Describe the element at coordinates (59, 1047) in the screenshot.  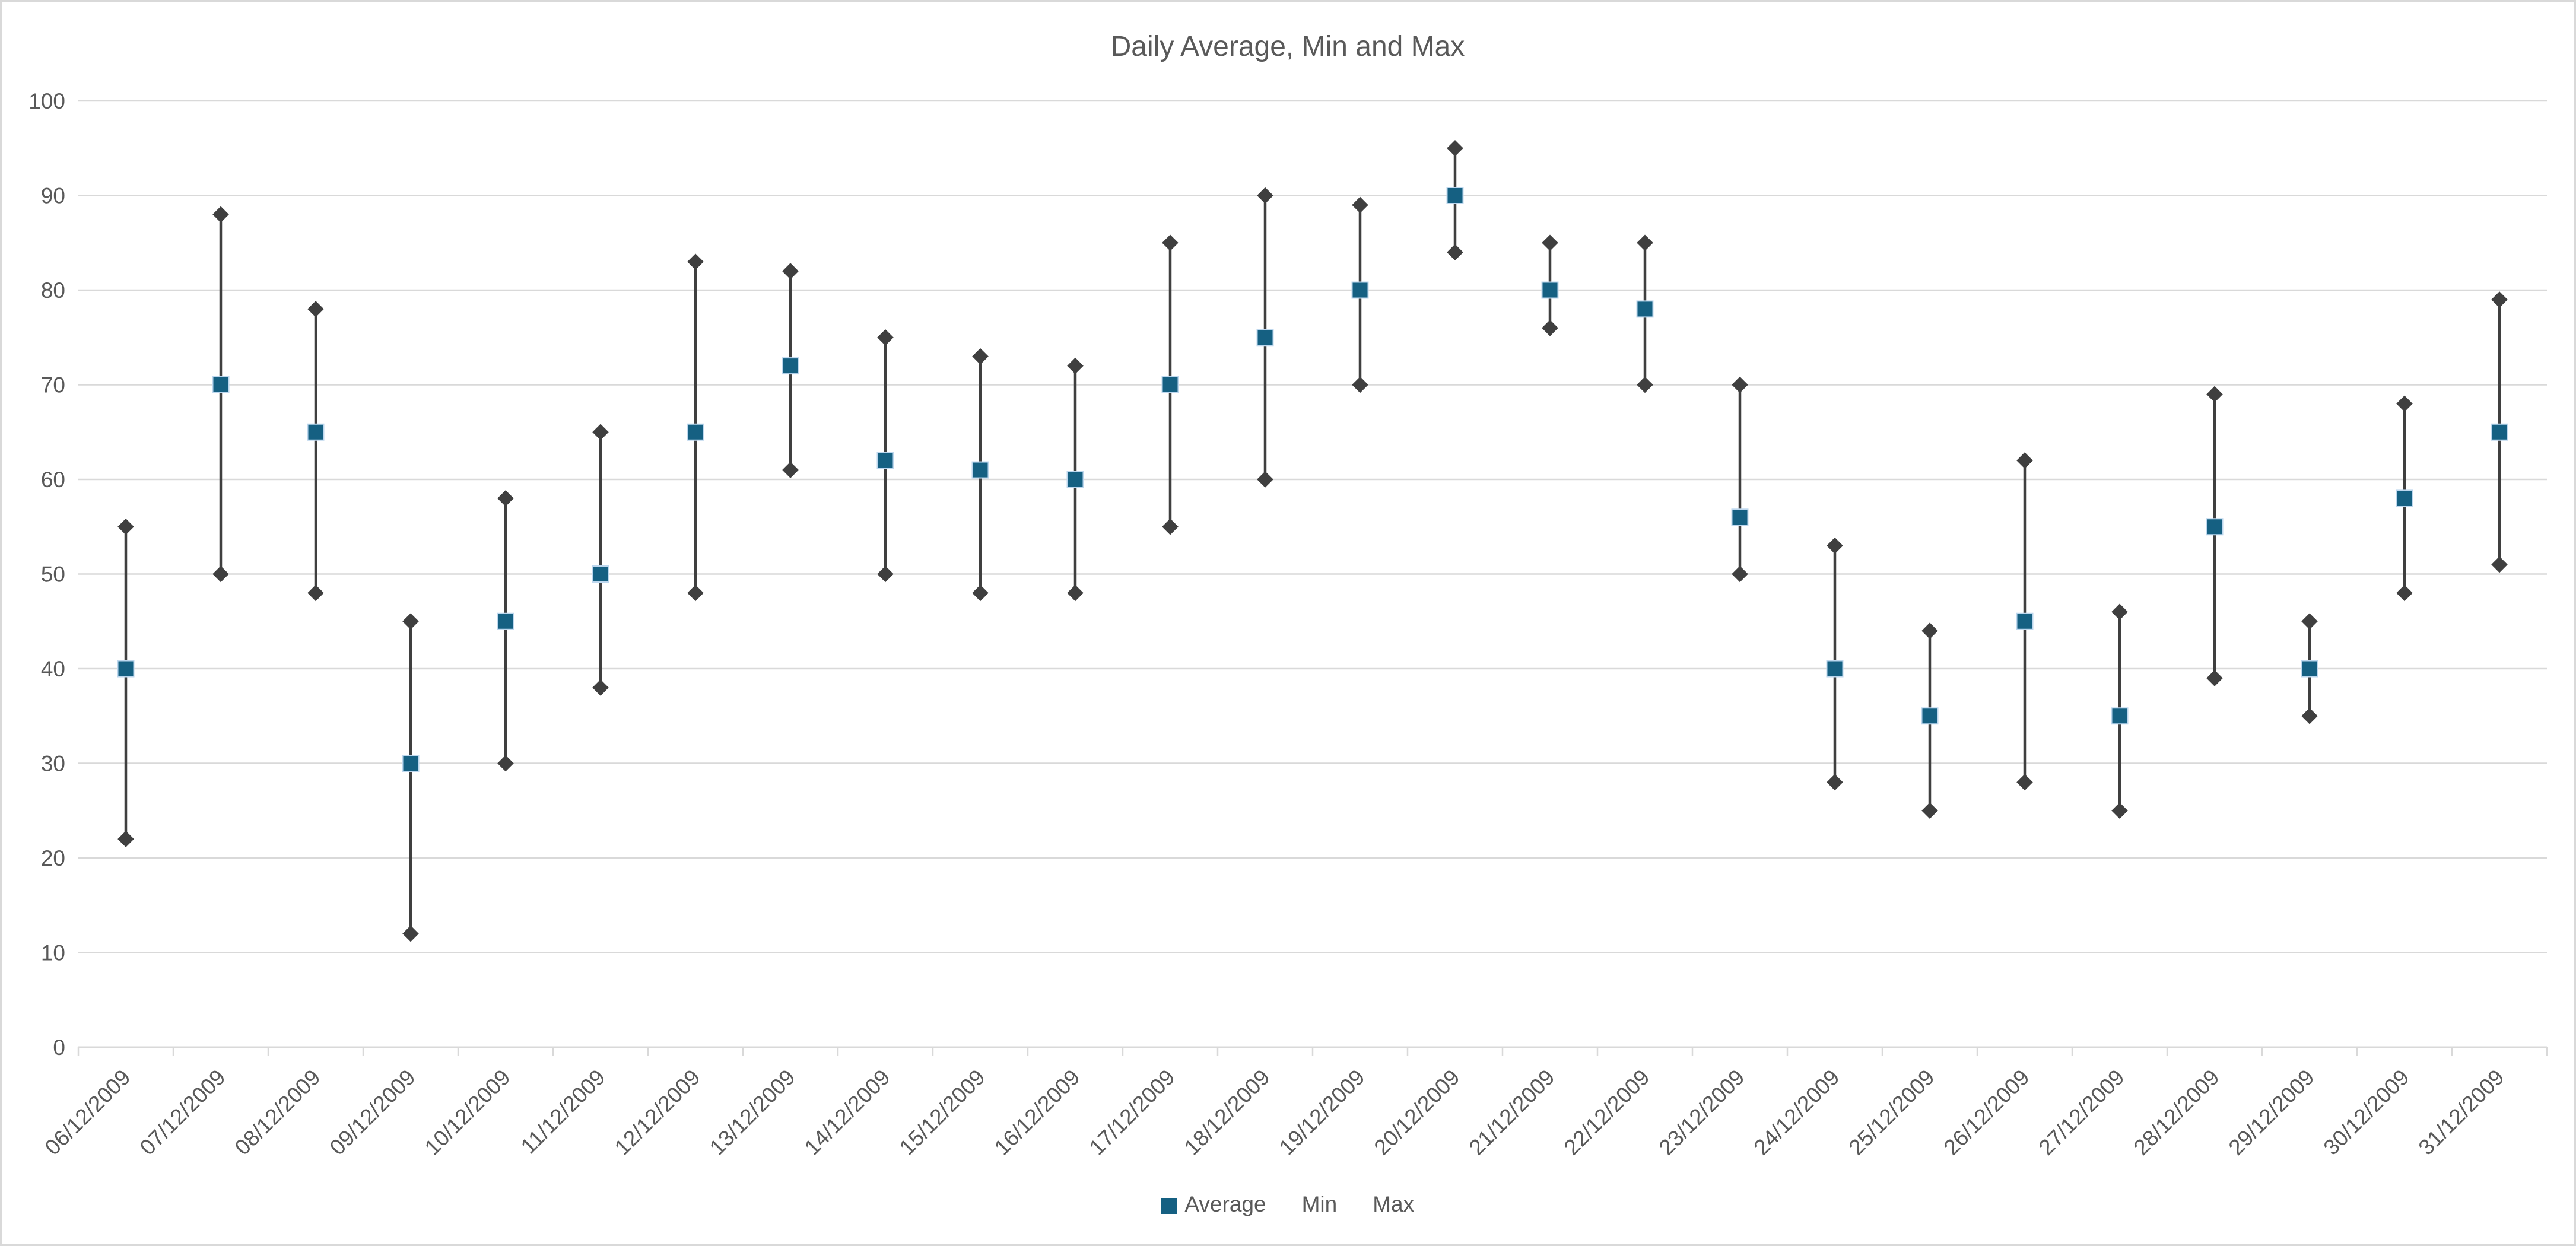
I see `y-tick-label: 0` at that location.